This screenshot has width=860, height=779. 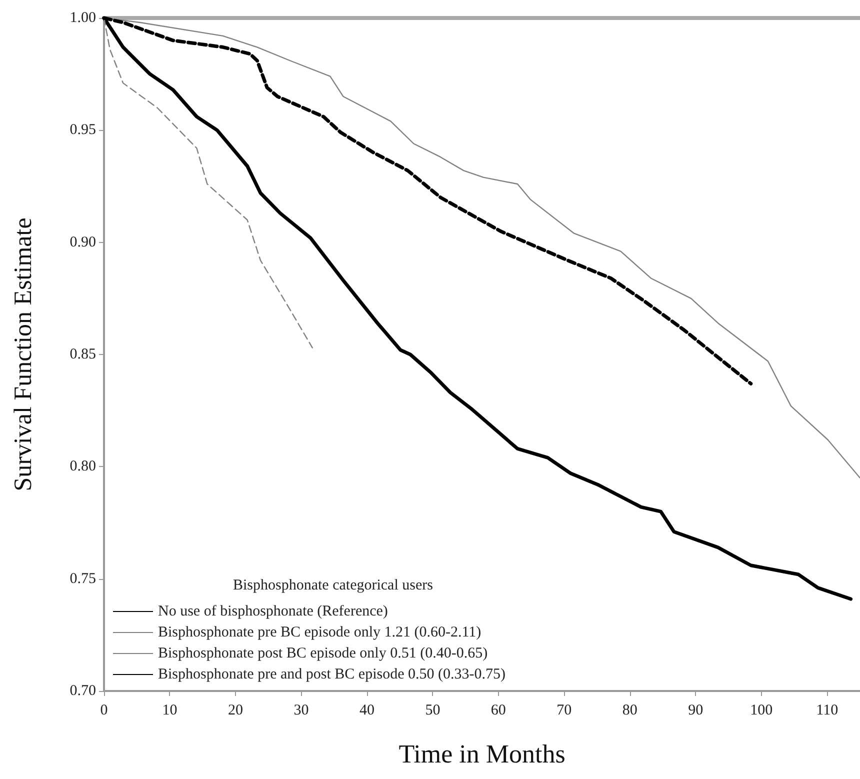 What do you see at coordinates (23, 355) in the screenshot?
I see `y-axis-title: Survival Function Estimate` at bounding box center [23, 355].